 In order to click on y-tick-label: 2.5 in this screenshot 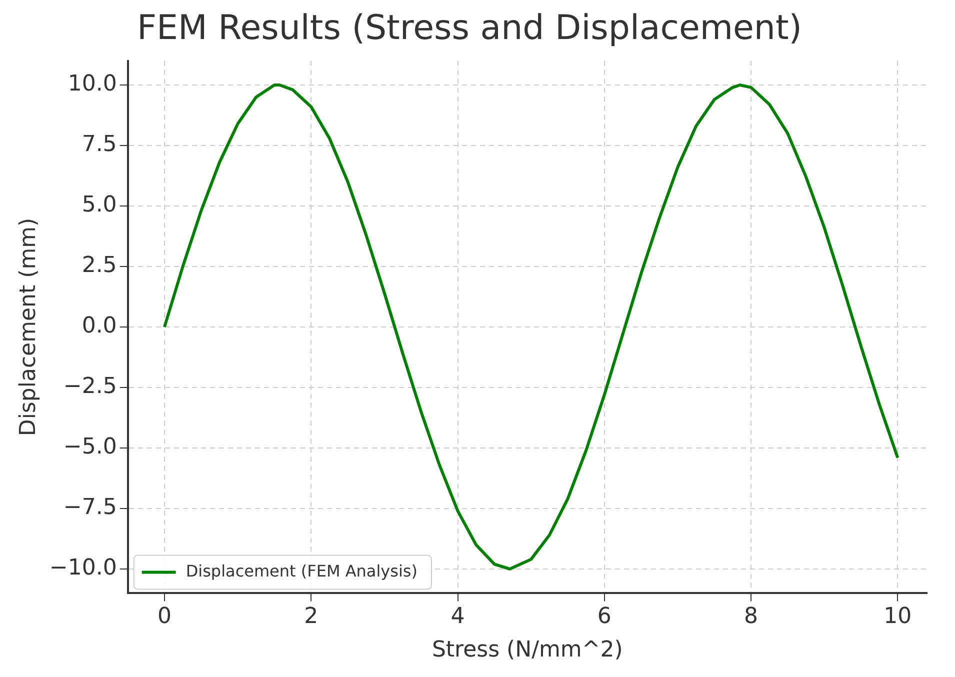, I will do `click(99, 265)`.